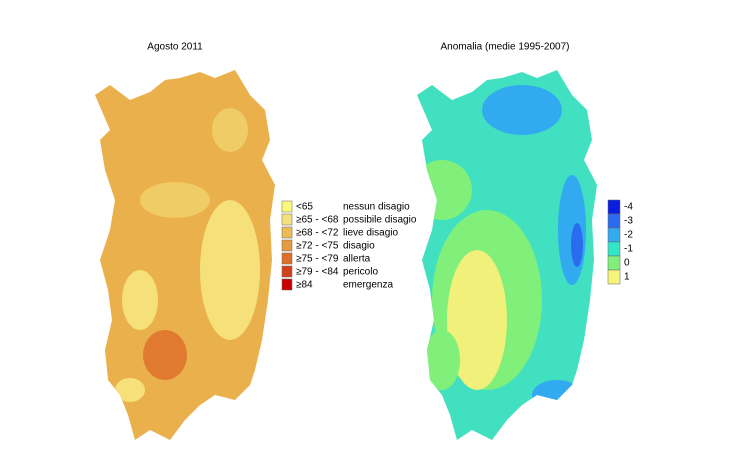 The width and height of the screenshot is (730, 450). Describe the element at coordinates (376, 207) in the screenshot. I see `legend-label: nessun disagio` at that location.